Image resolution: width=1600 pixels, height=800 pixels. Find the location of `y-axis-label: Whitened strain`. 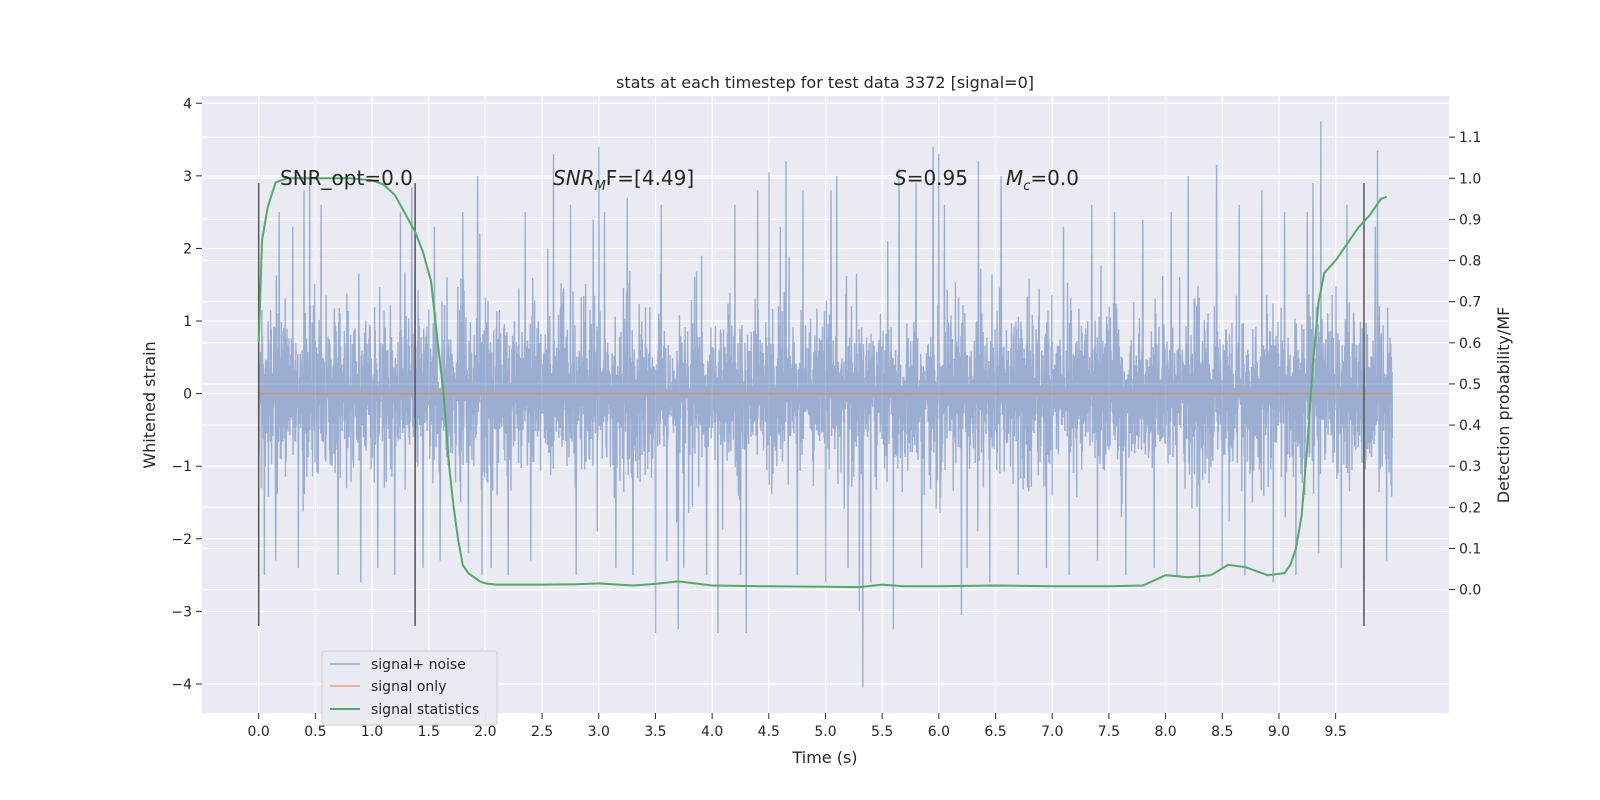

y-axis-label: Whitened strain is located at coordinates (149, 404).